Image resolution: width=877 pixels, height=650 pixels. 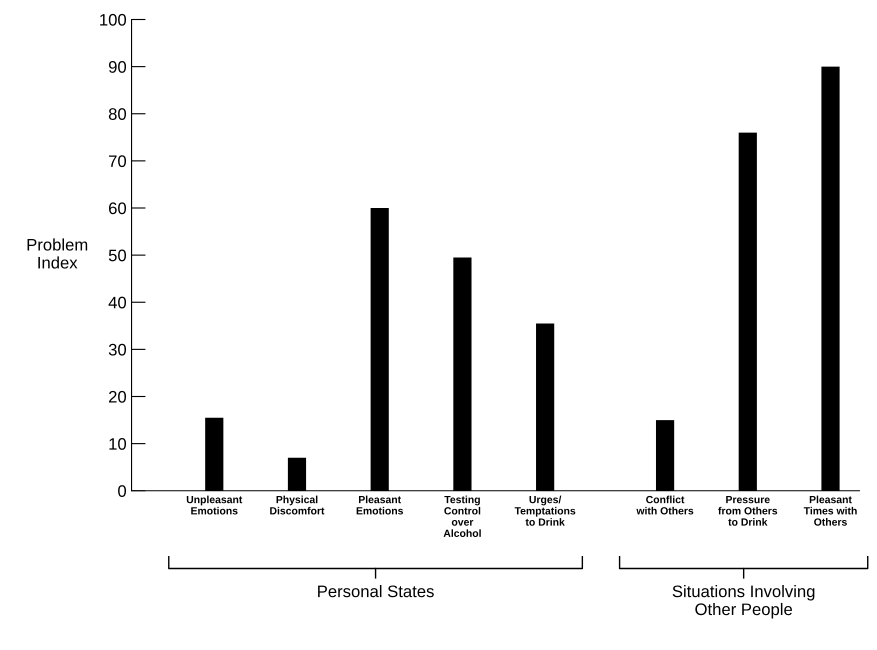 I want to click on x-tick-label: Pressure from Others to Drink, so click(x=748, y=511).